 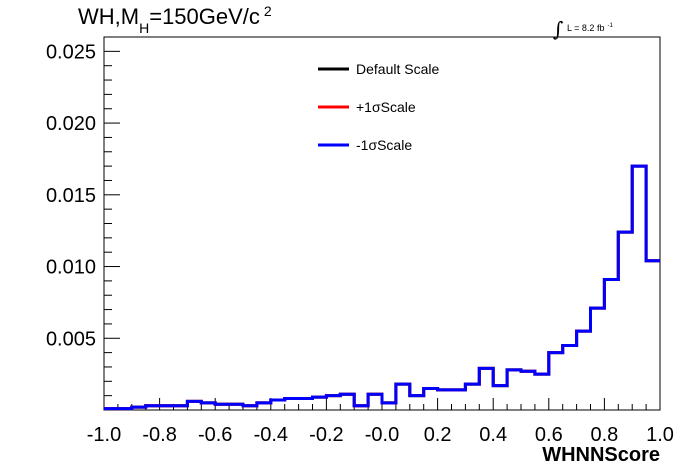 What do you see at coordinates (83, 216) in the screenshot?
I see `y-axis: 0.005 0.010 0.015 0.020 0.025` at bounding box center [83, 216].